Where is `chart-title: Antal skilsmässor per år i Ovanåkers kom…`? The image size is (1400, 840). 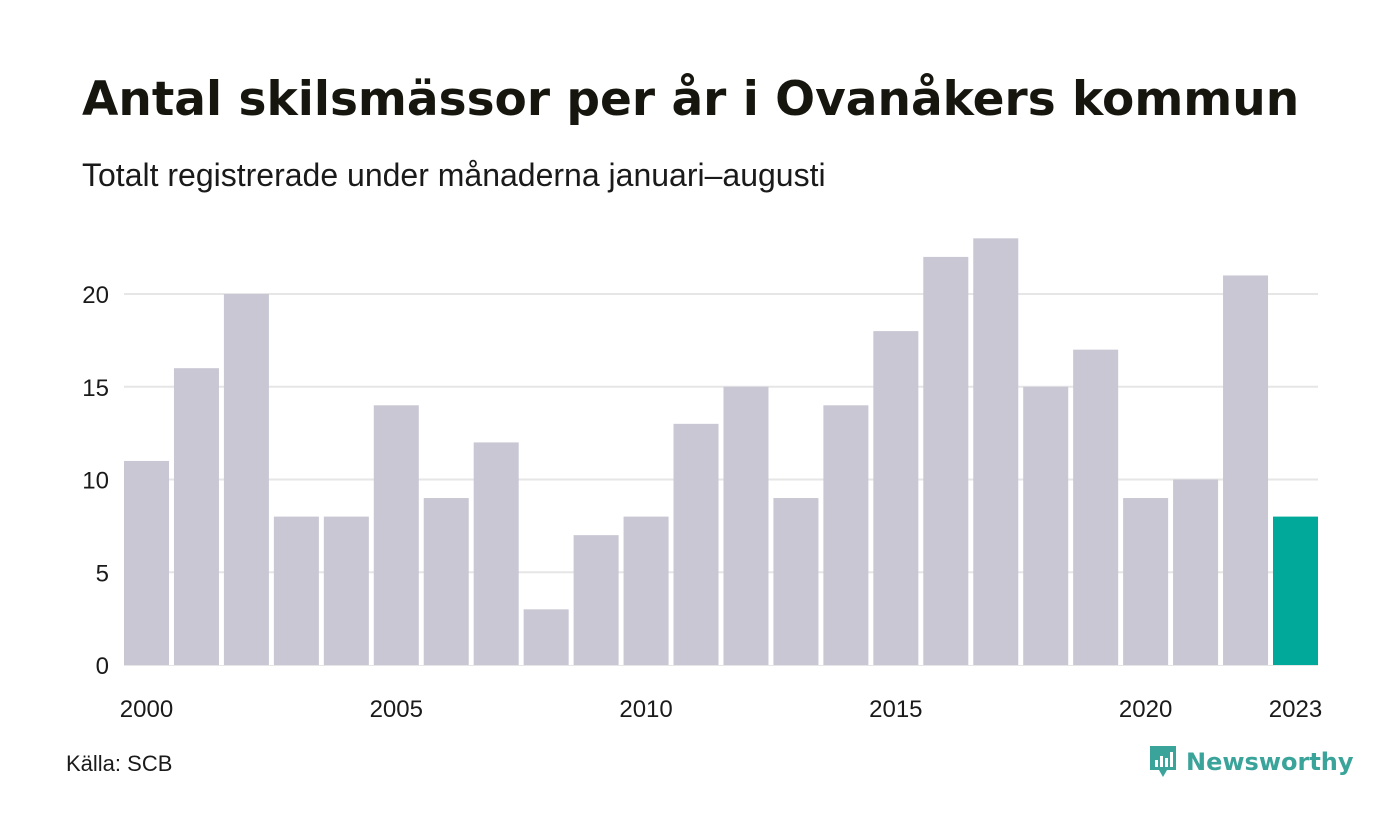 chart-title: Antal skilsmässor per år i Ovanåkers kom… is located at coordinates (691, 99).